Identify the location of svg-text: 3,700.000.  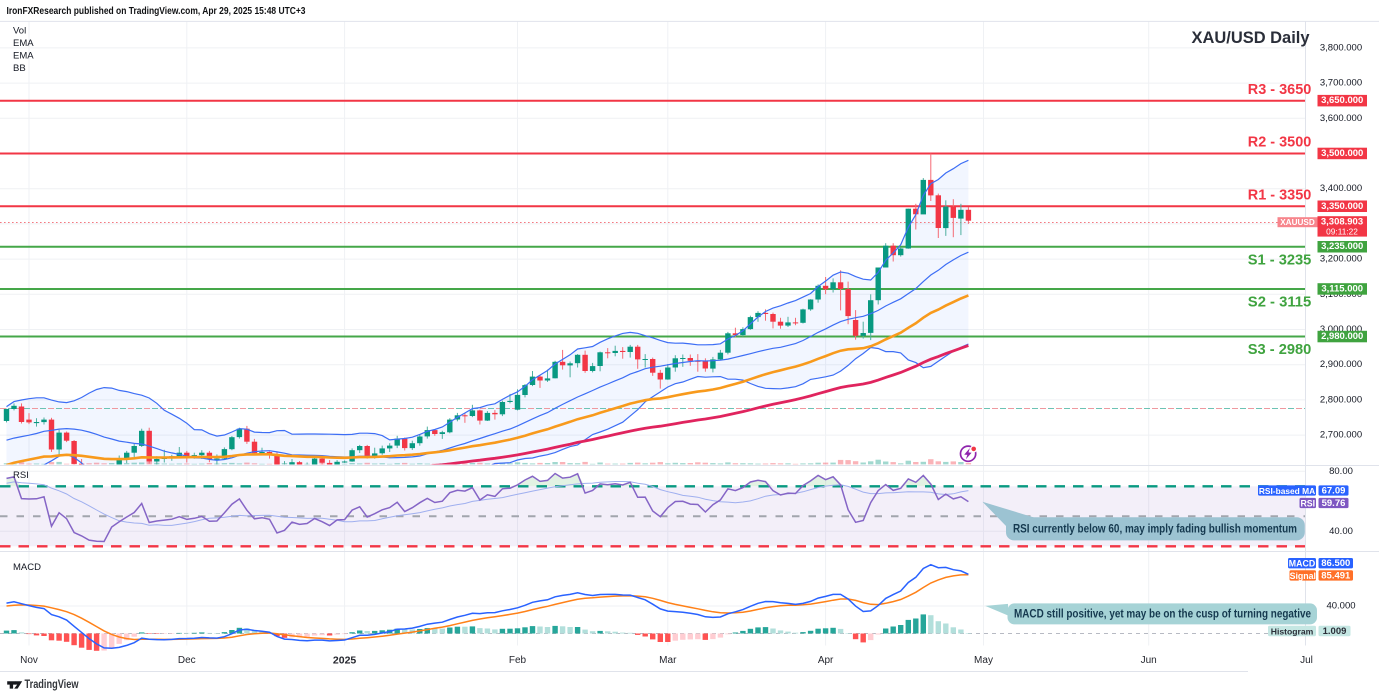
(1341, 83).